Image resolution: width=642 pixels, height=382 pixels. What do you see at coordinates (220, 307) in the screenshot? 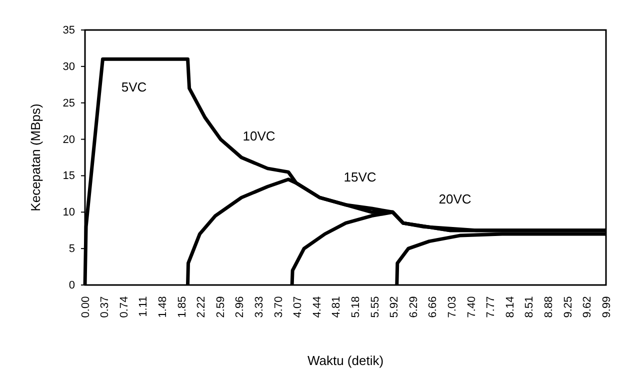
I see `x-tick-label: 2.59` at bounding box center [220, 307].